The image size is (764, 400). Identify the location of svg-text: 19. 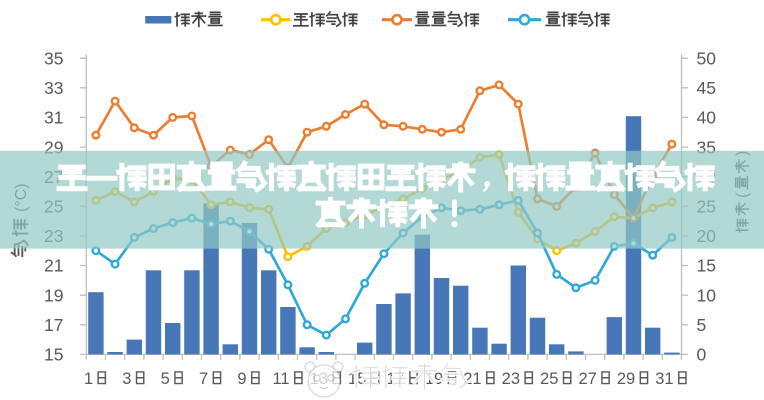
(53, 295).